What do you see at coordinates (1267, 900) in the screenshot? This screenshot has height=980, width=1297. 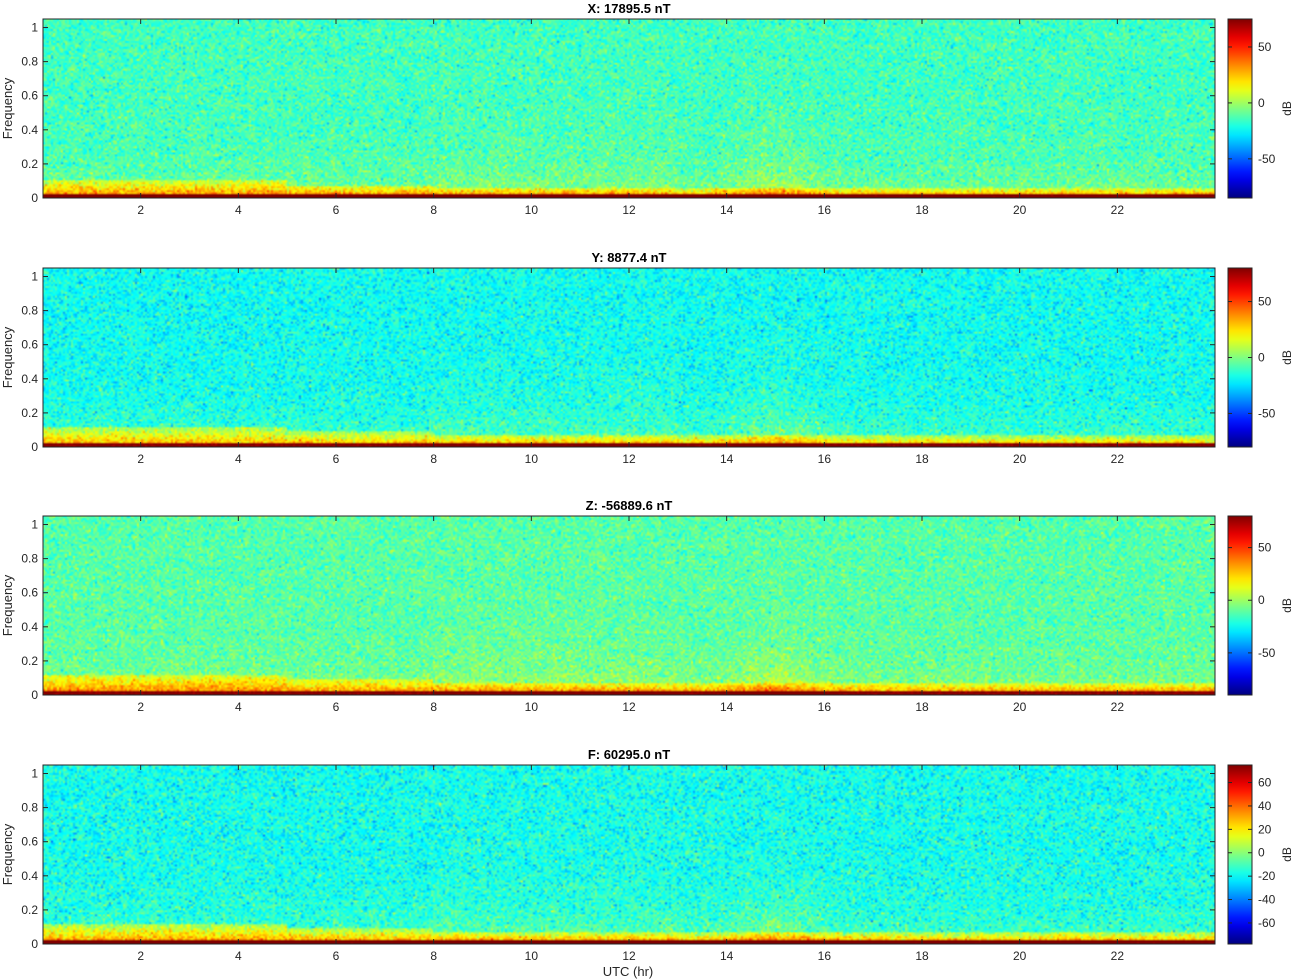 I see `colorbar-tick-label: -40` at bounding box center [1267, 900].